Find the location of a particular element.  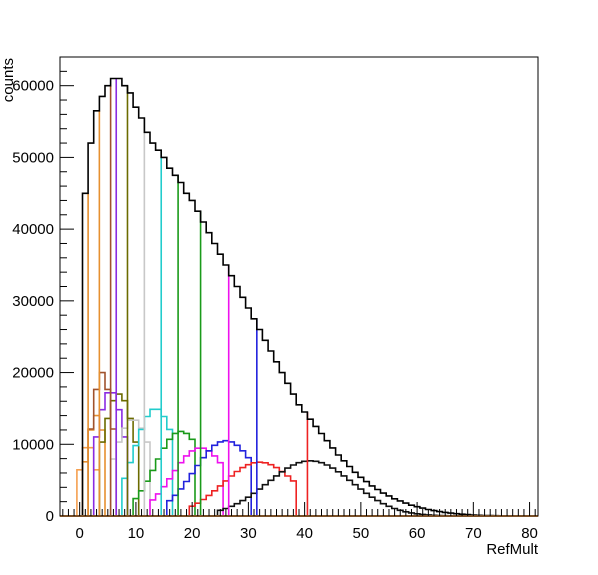

x-tick-label: 0 is located at coordinates (80, 533).